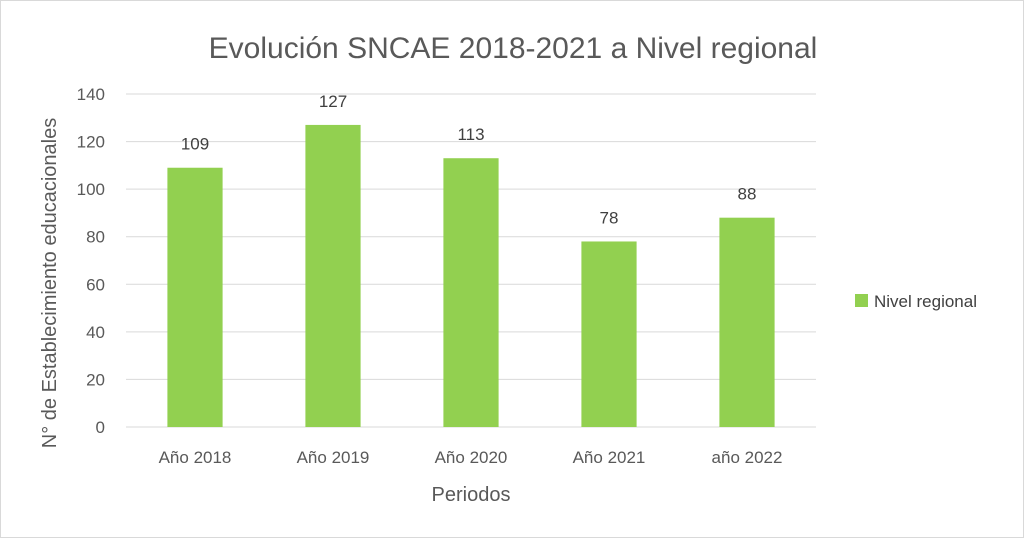  What do you see at coordinates (470, 134) in the screenshot?
I see `data-label: 113` at bounding box center [470, 134].